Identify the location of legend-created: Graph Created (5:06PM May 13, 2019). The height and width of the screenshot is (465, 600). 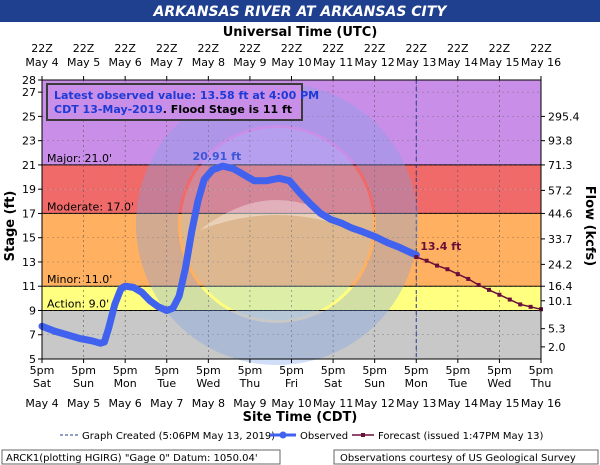
(178, 436).